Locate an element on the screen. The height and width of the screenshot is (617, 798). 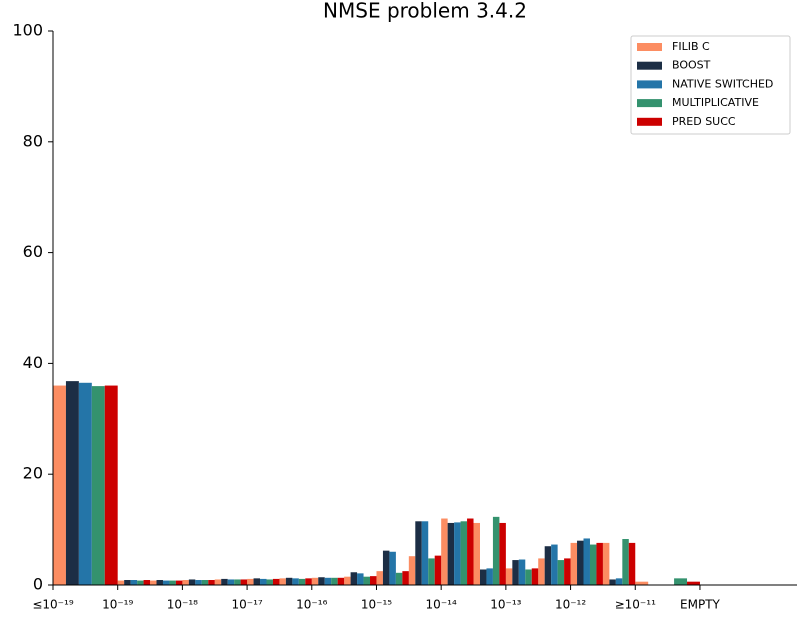
x-tick-label: EMPTY is located at coordinates (700, 605).